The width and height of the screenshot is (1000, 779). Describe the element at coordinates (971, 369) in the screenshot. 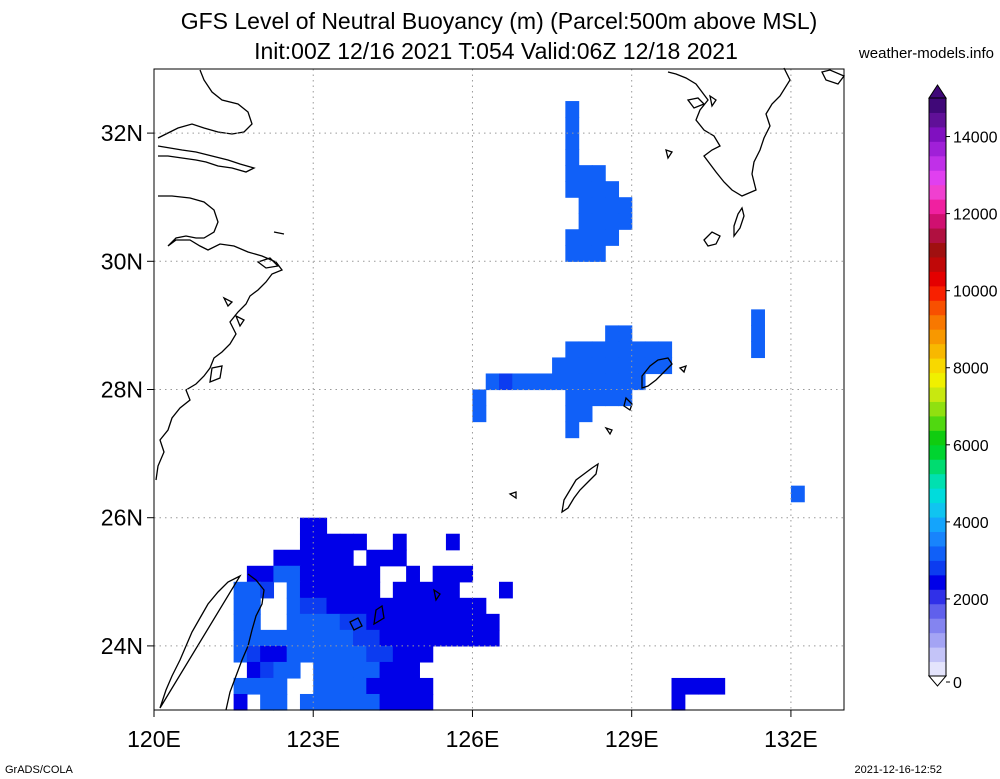

I see `colorbar-tick-label: 8000` at that location.